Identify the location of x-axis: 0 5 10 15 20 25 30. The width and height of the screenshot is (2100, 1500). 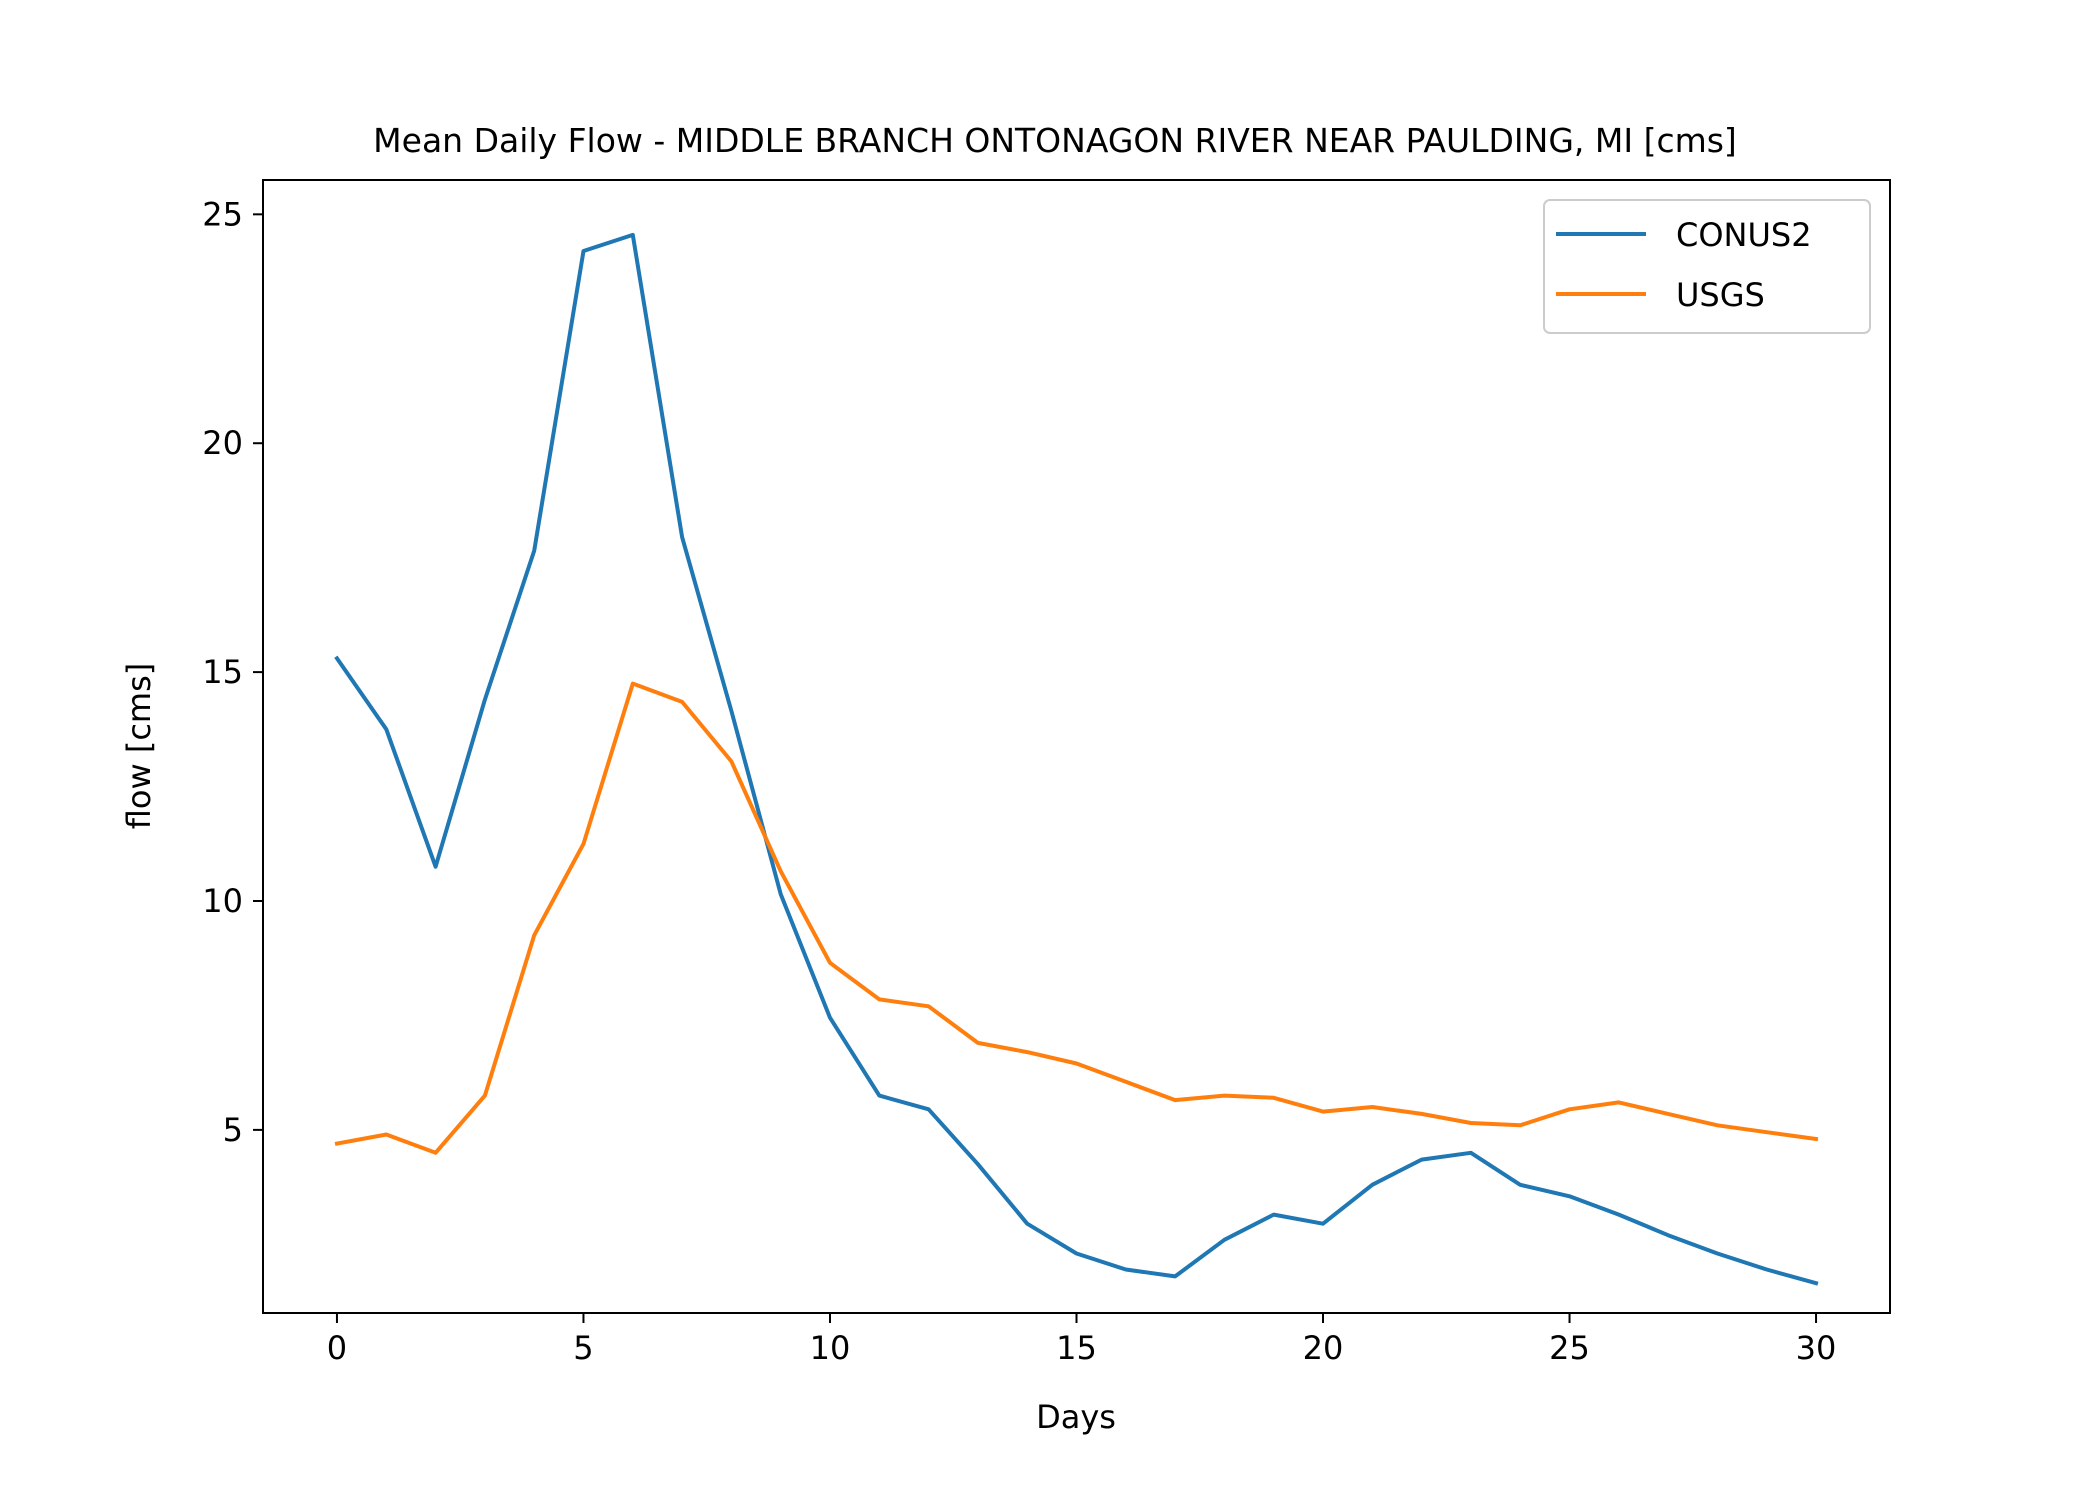
(1082, 1340).